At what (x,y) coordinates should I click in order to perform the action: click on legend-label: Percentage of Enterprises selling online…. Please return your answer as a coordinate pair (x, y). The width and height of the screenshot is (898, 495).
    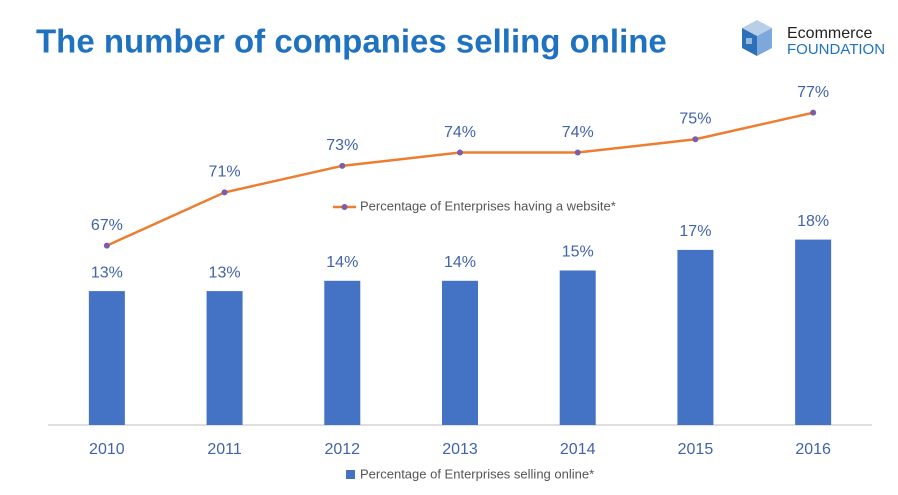
    Looking at the image, I should click on (477, 473).